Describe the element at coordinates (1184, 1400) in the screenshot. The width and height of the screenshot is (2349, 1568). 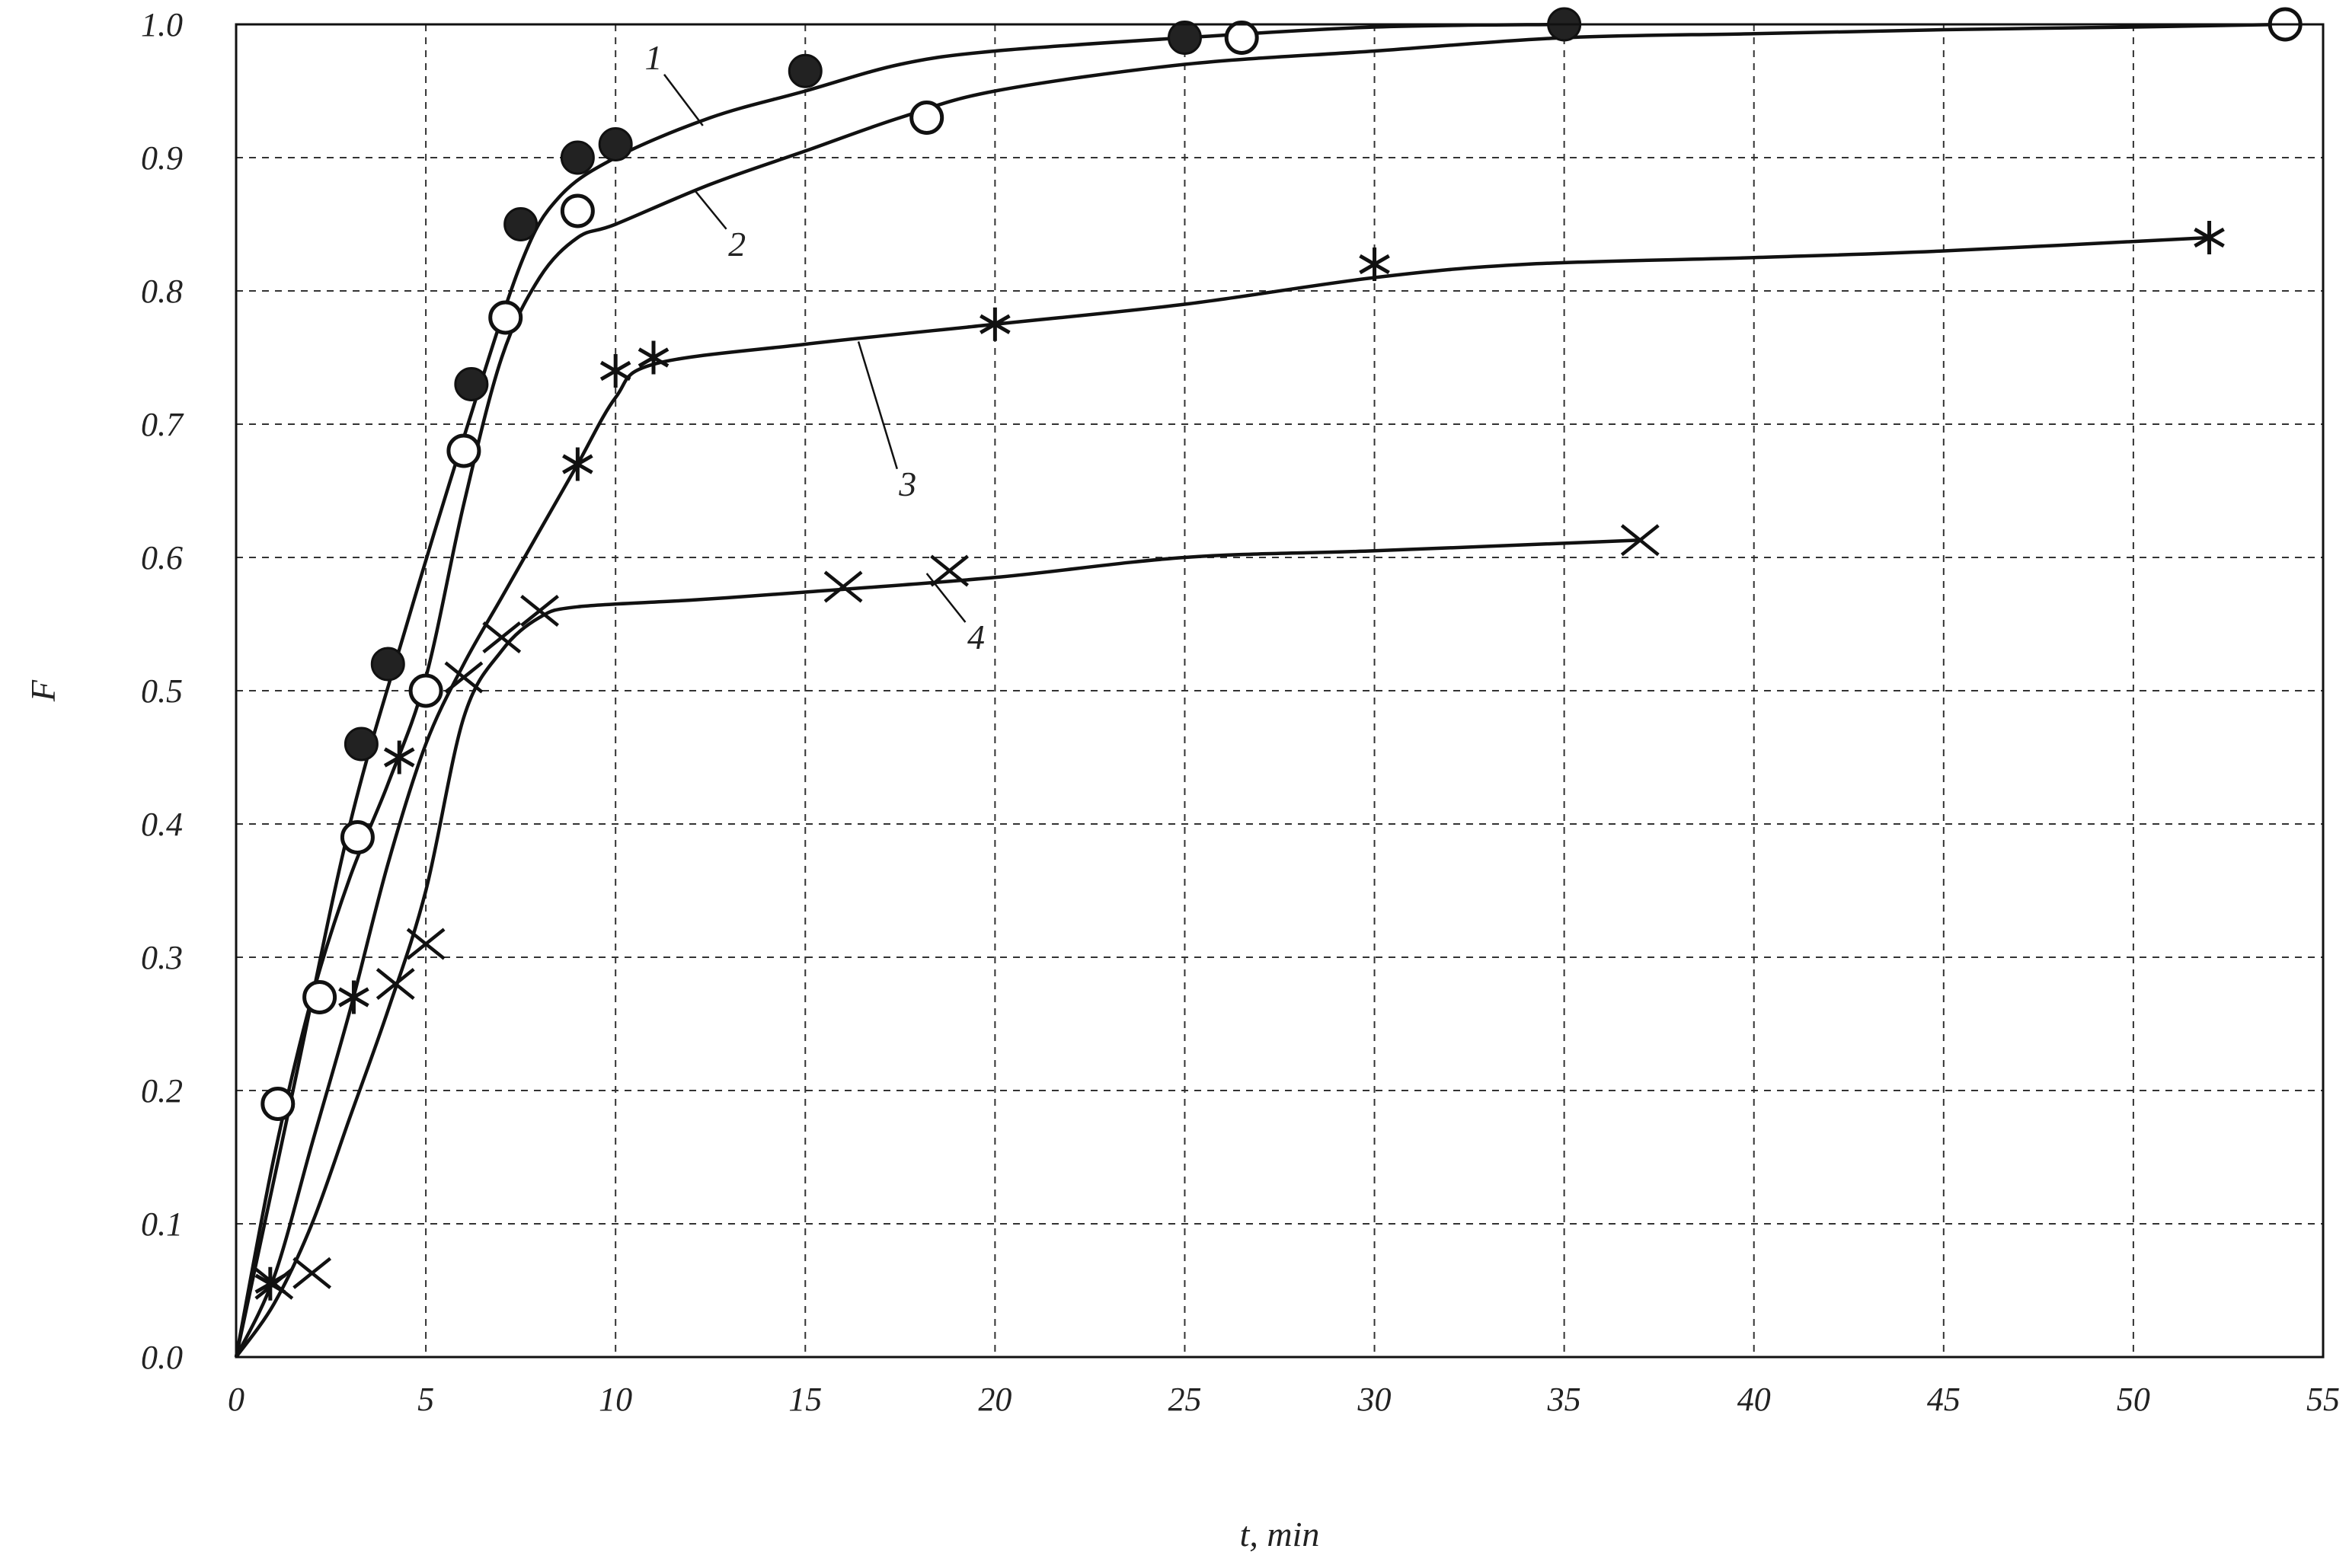
I see `x-tick-label: 25` at that location.